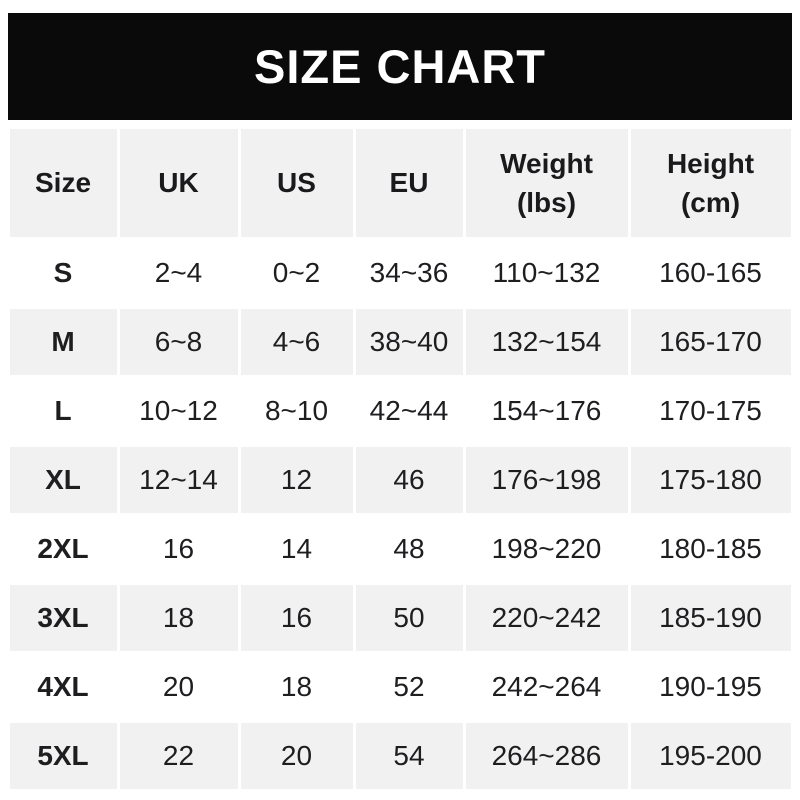 This screenshot has width=800, height=800. Describe the element at coordinates (546, 549) in the screenshot. I see `cell-weight: 198~220` at that location.